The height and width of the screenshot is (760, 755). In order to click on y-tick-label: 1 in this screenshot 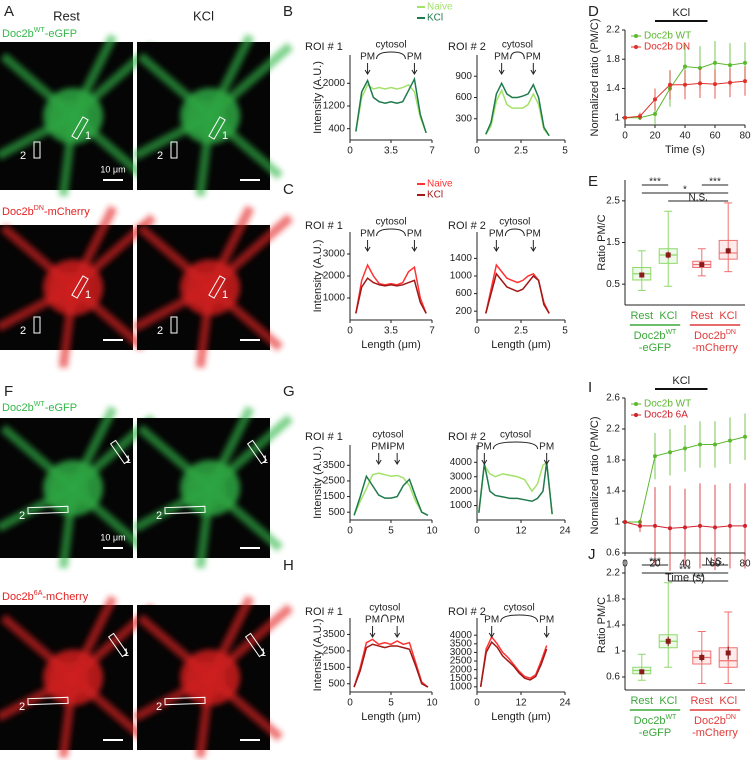, I will do `click(617, 651)`.